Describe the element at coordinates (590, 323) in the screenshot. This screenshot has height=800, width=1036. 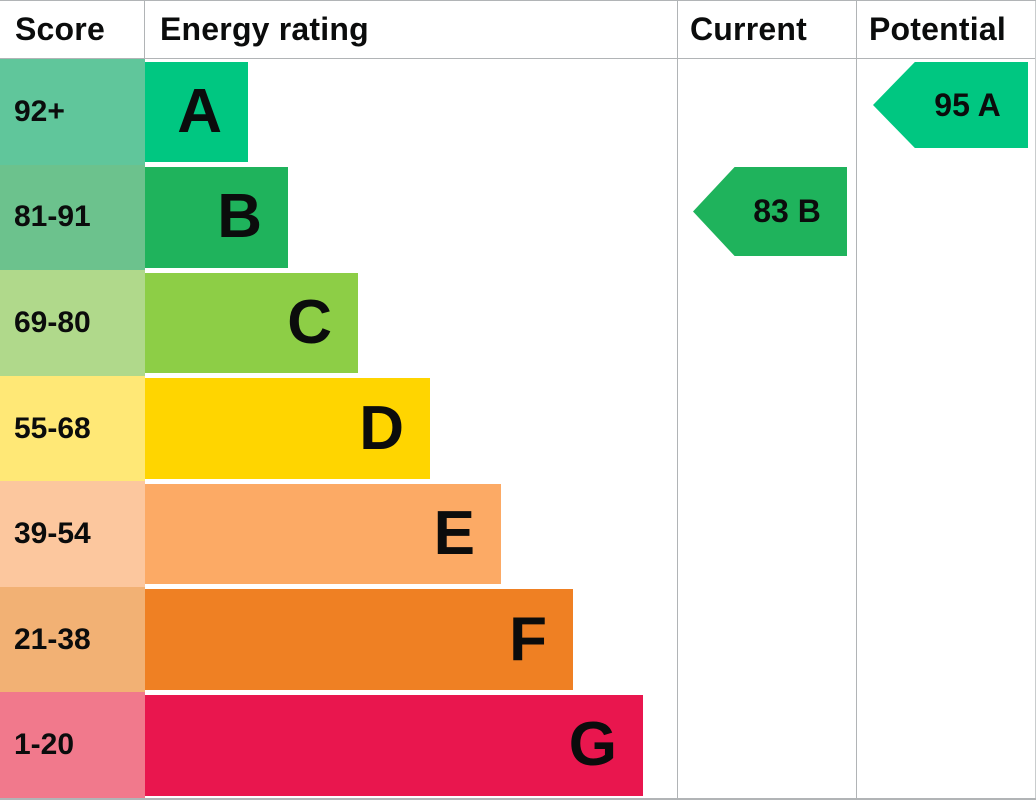
I see `bar-track-c: C` at that location.